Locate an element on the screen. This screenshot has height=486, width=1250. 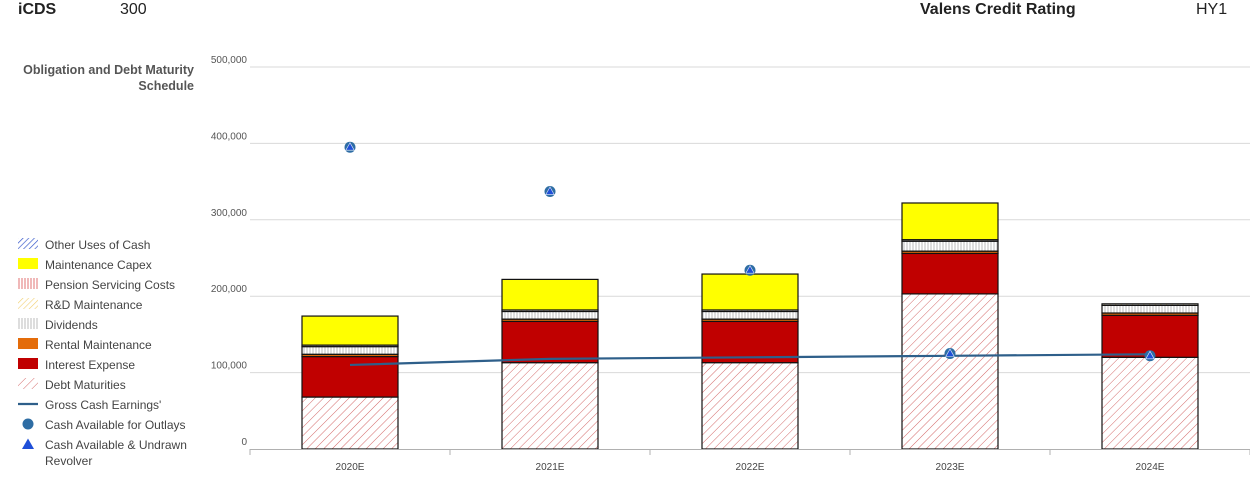
bar-dividends-2021E is located at coordinates (550, 315).